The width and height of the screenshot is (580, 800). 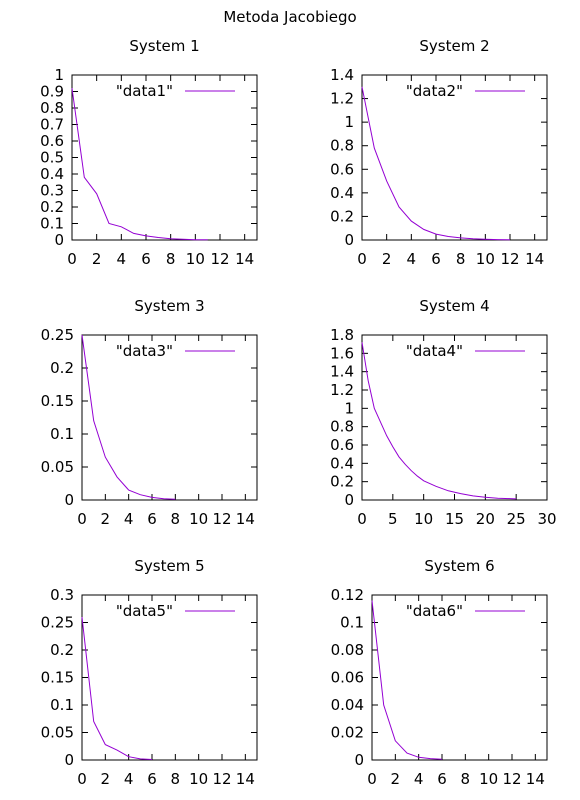 I want to click on x-tick-label: 15, so click(x=454, y=519).